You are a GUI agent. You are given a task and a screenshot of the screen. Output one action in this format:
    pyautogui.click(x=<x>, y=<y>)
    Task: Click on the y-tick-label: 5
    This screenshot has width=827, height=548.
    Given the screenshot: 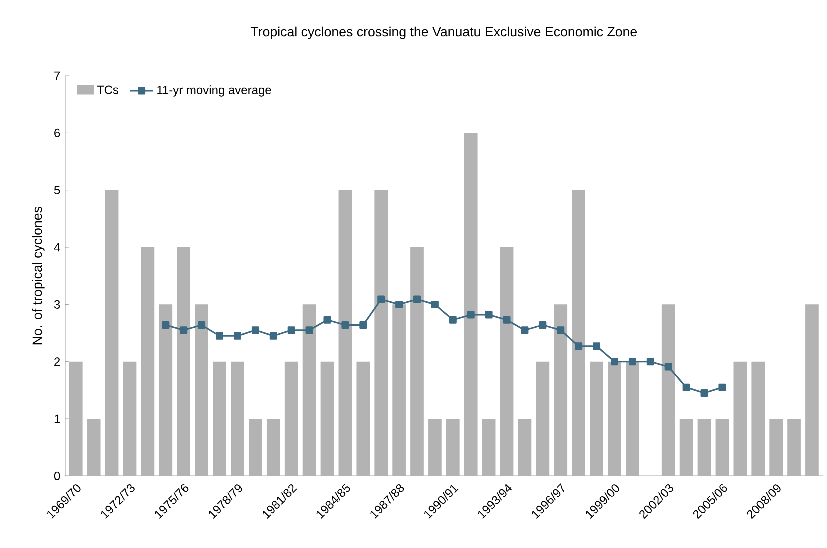 What is the action you would take?
    pyautogui.click(x=57, y=190)
    